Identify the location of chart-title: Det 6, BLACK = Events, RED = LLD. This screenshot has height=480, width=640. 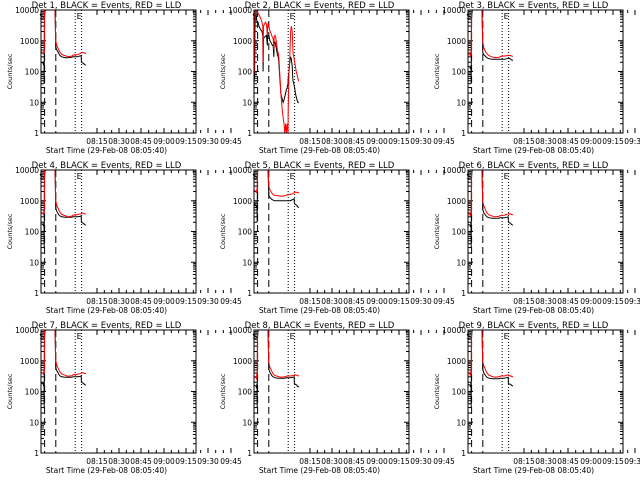
(534, 166).